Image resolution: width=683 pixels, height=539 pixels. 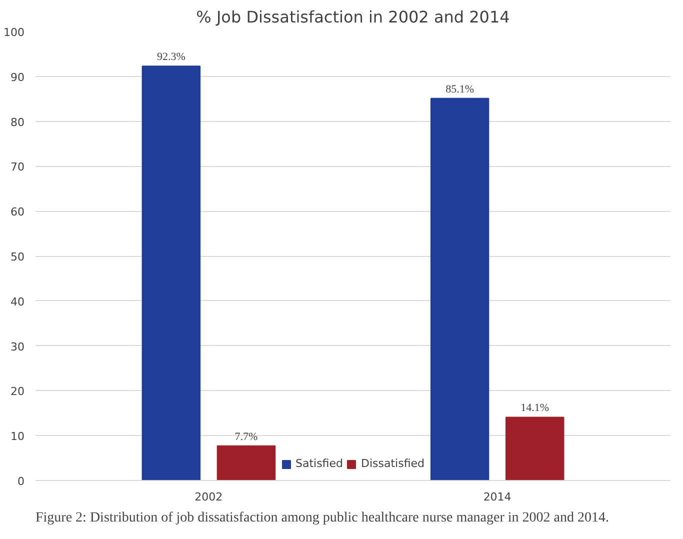 I want to click on legend-label: Dissatisfied, so click(x=393, y=463).